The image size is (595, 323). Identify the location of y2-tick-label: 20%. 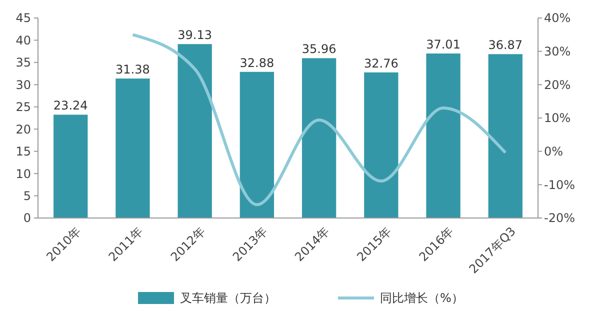
(557, 85).